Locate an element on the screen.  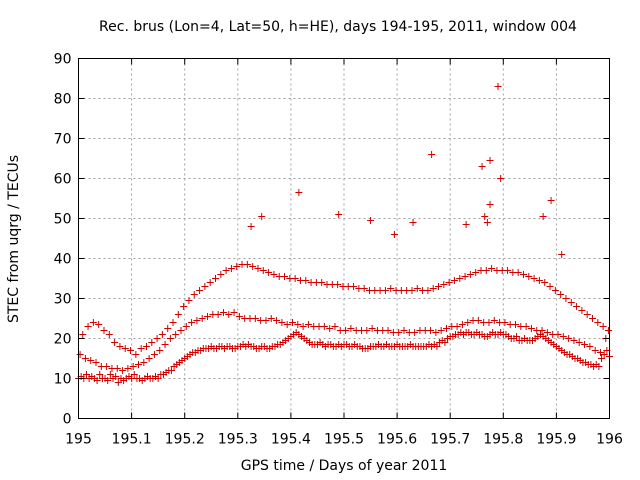
y-tick-label: 70 is located at coordinates (63, 140).